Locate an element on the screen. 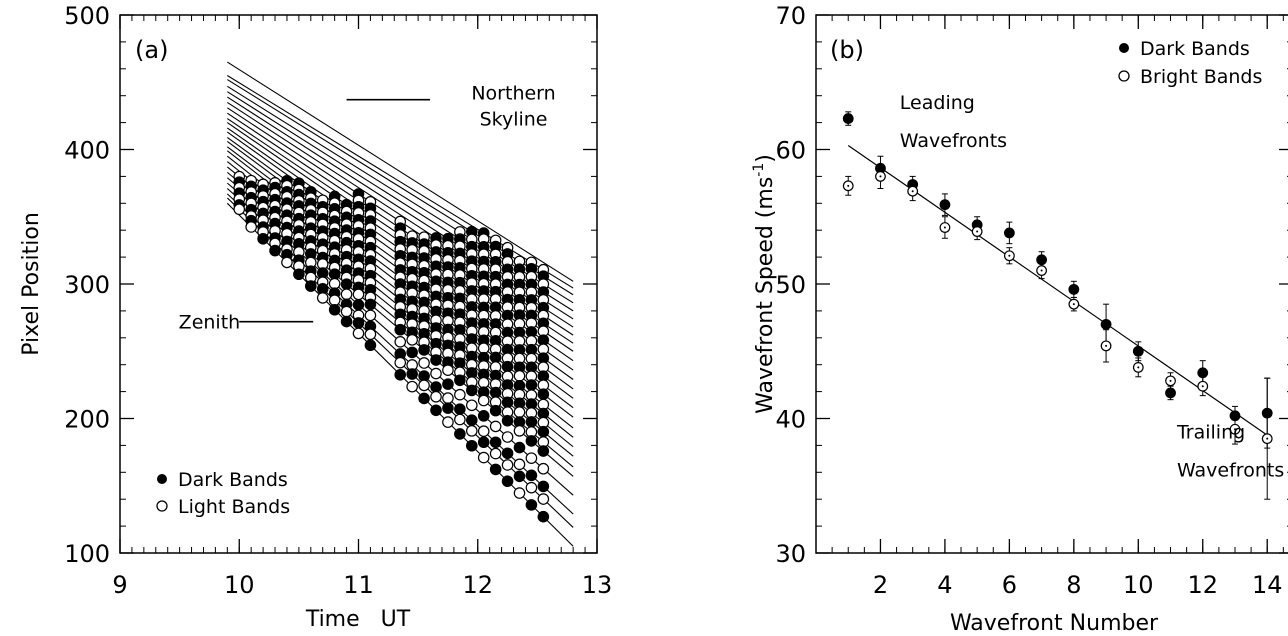 The height and width of the screenshot is (636, 1288). b-x-tick-label: 6 is located at coordinates (1009, 585).